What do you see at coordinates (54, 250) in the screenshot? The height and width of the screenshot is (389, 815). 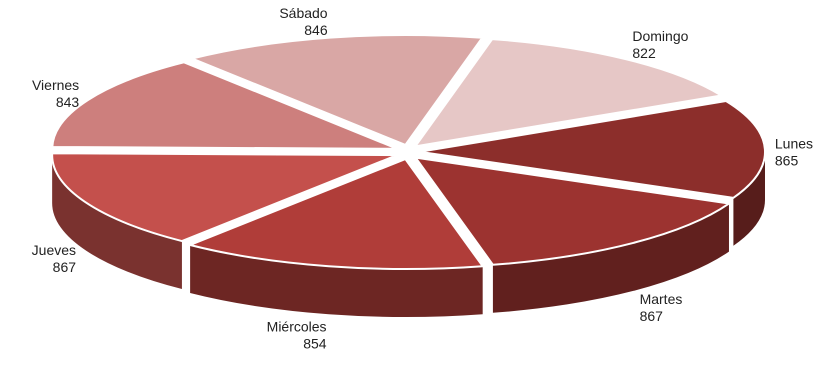 I see `slice-label-jueves: Jueves` at bounding box center [54, 250].